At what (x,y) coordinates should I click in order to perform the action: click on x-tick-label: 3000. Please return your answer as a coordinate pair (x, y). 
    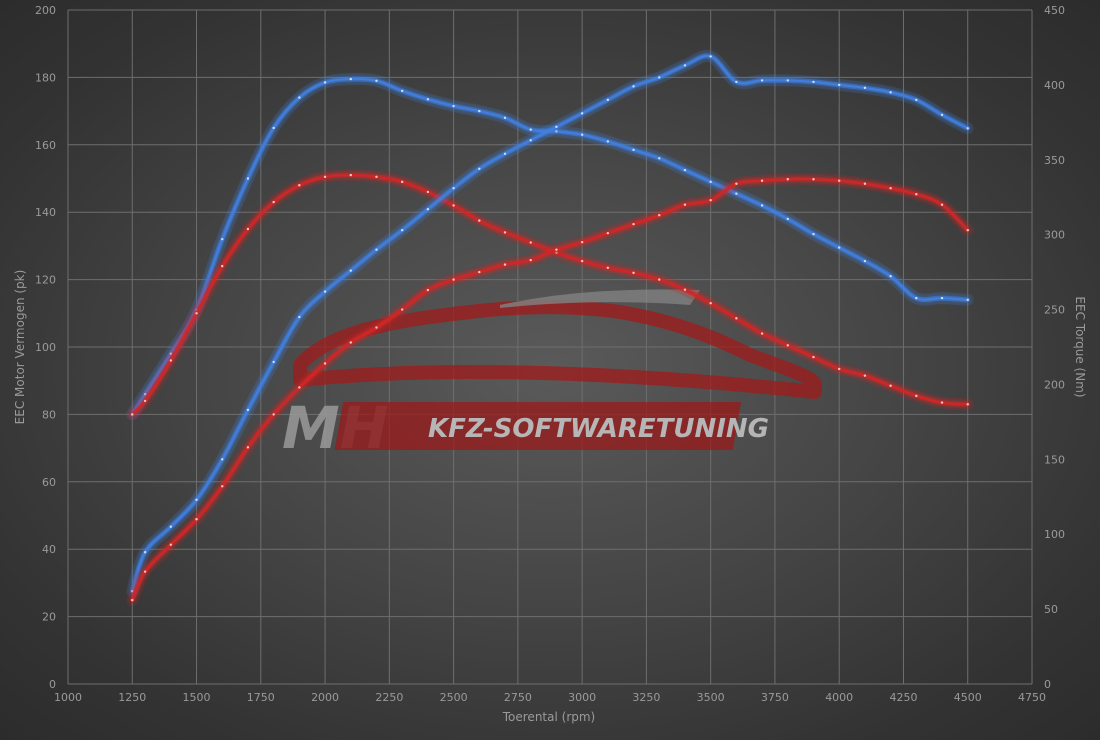
    Looking at the image, I should click on (582, 697).